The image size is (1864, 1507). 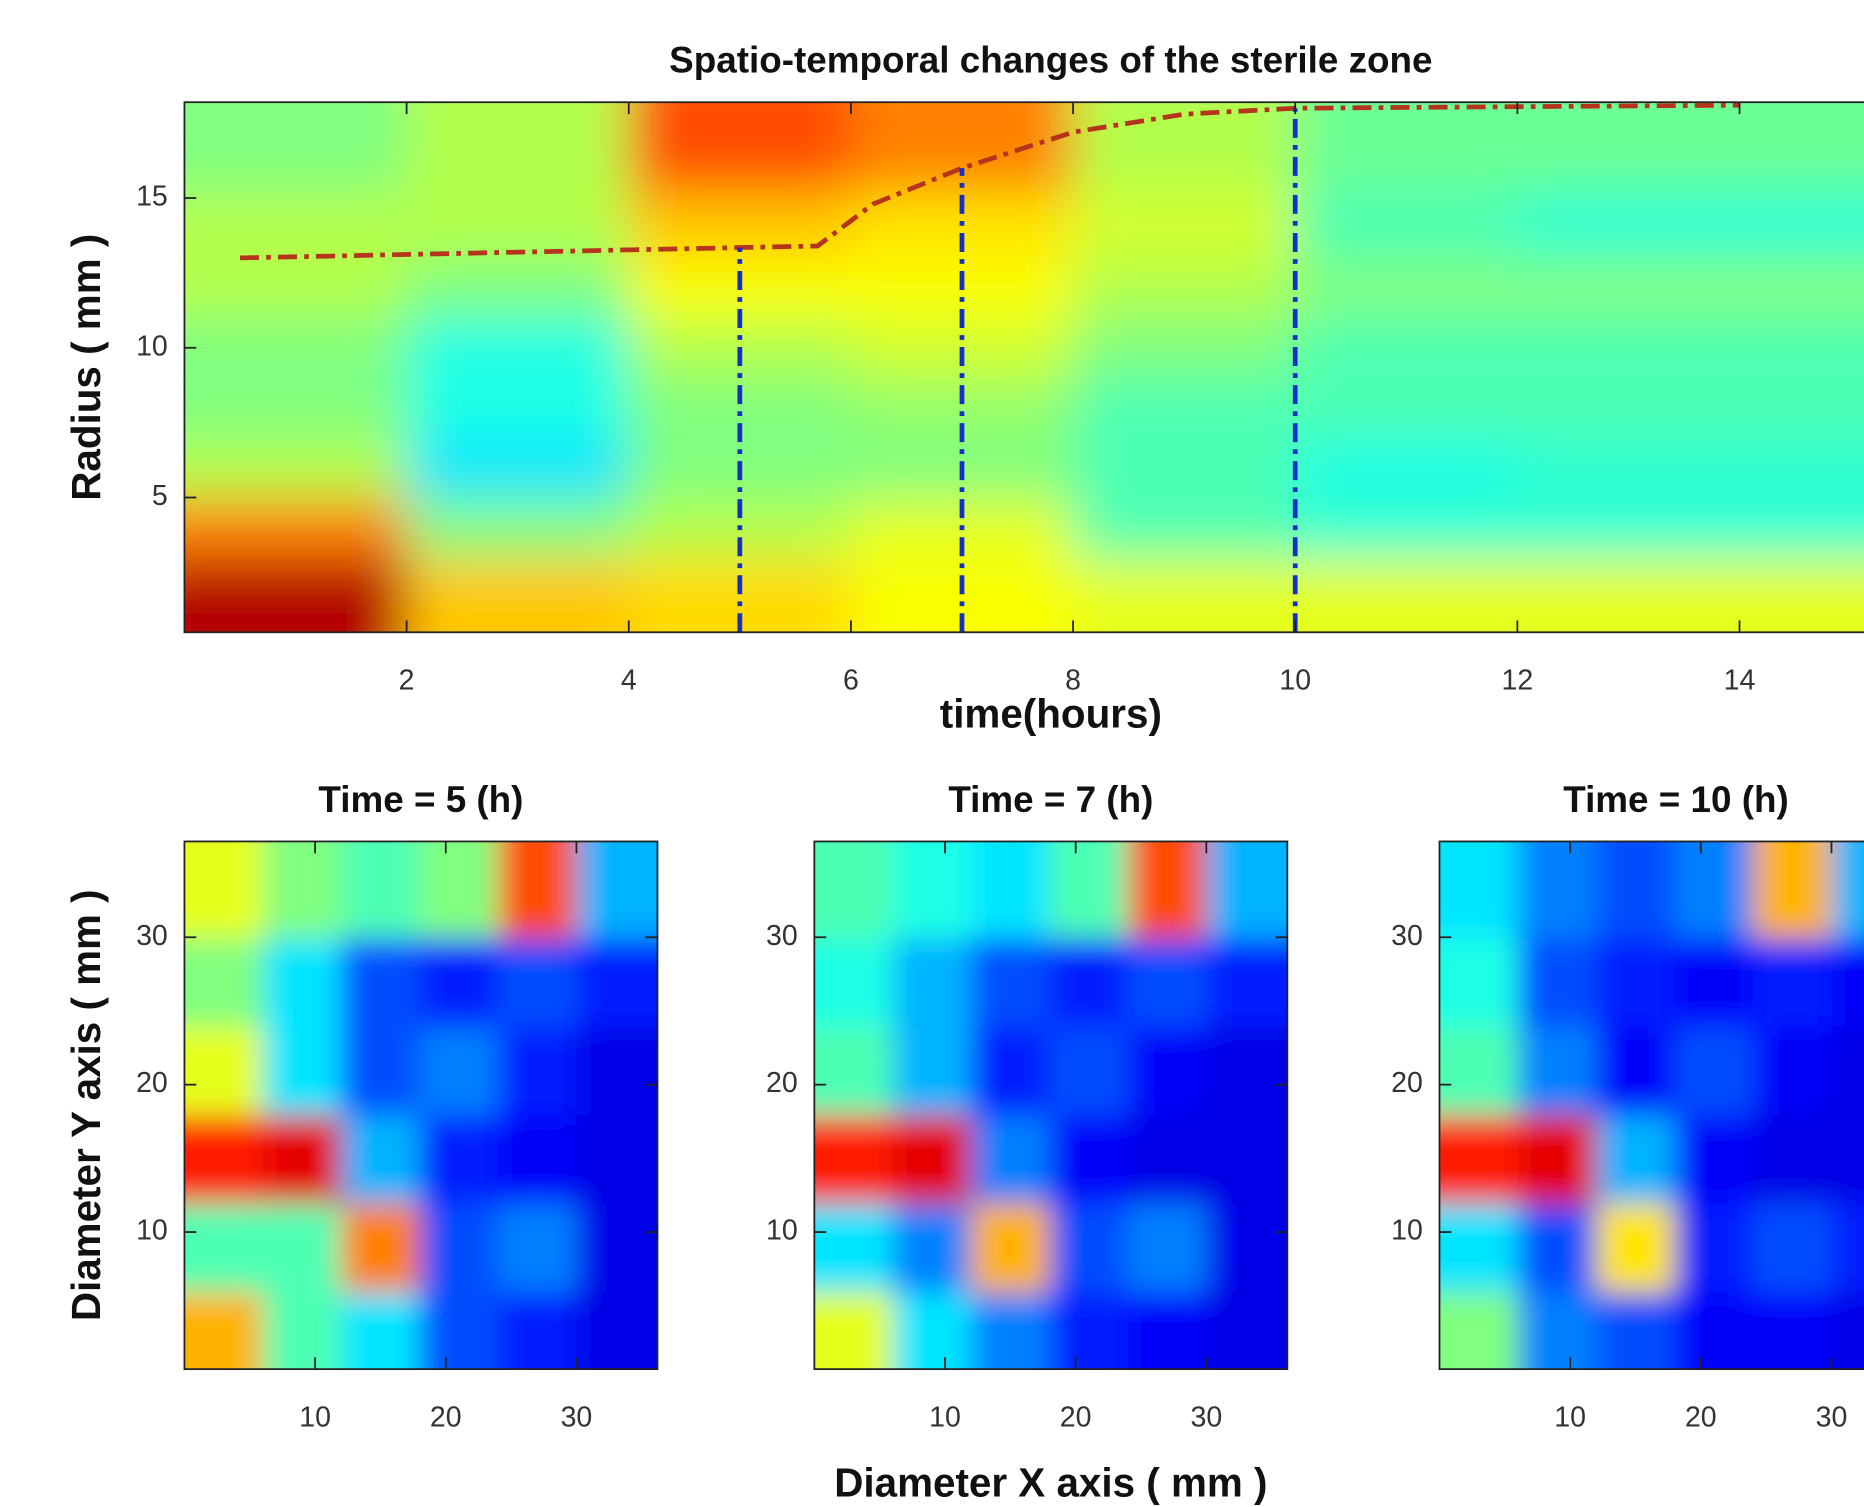 I want to click on chart-title: Time = 7 (h), so click(x=1050, y=799).